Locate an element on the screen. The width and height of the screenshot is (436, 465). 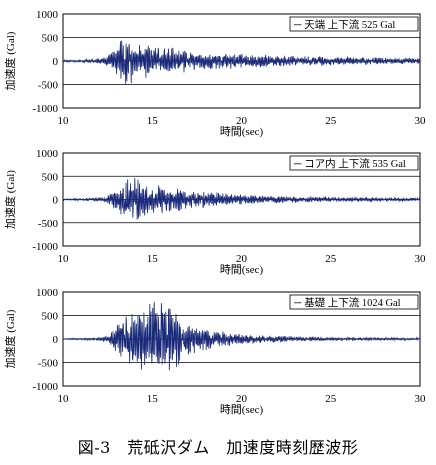
legend-label: ─ 基礎 上下流 1024 Gal is located at coordinates (347, 302).